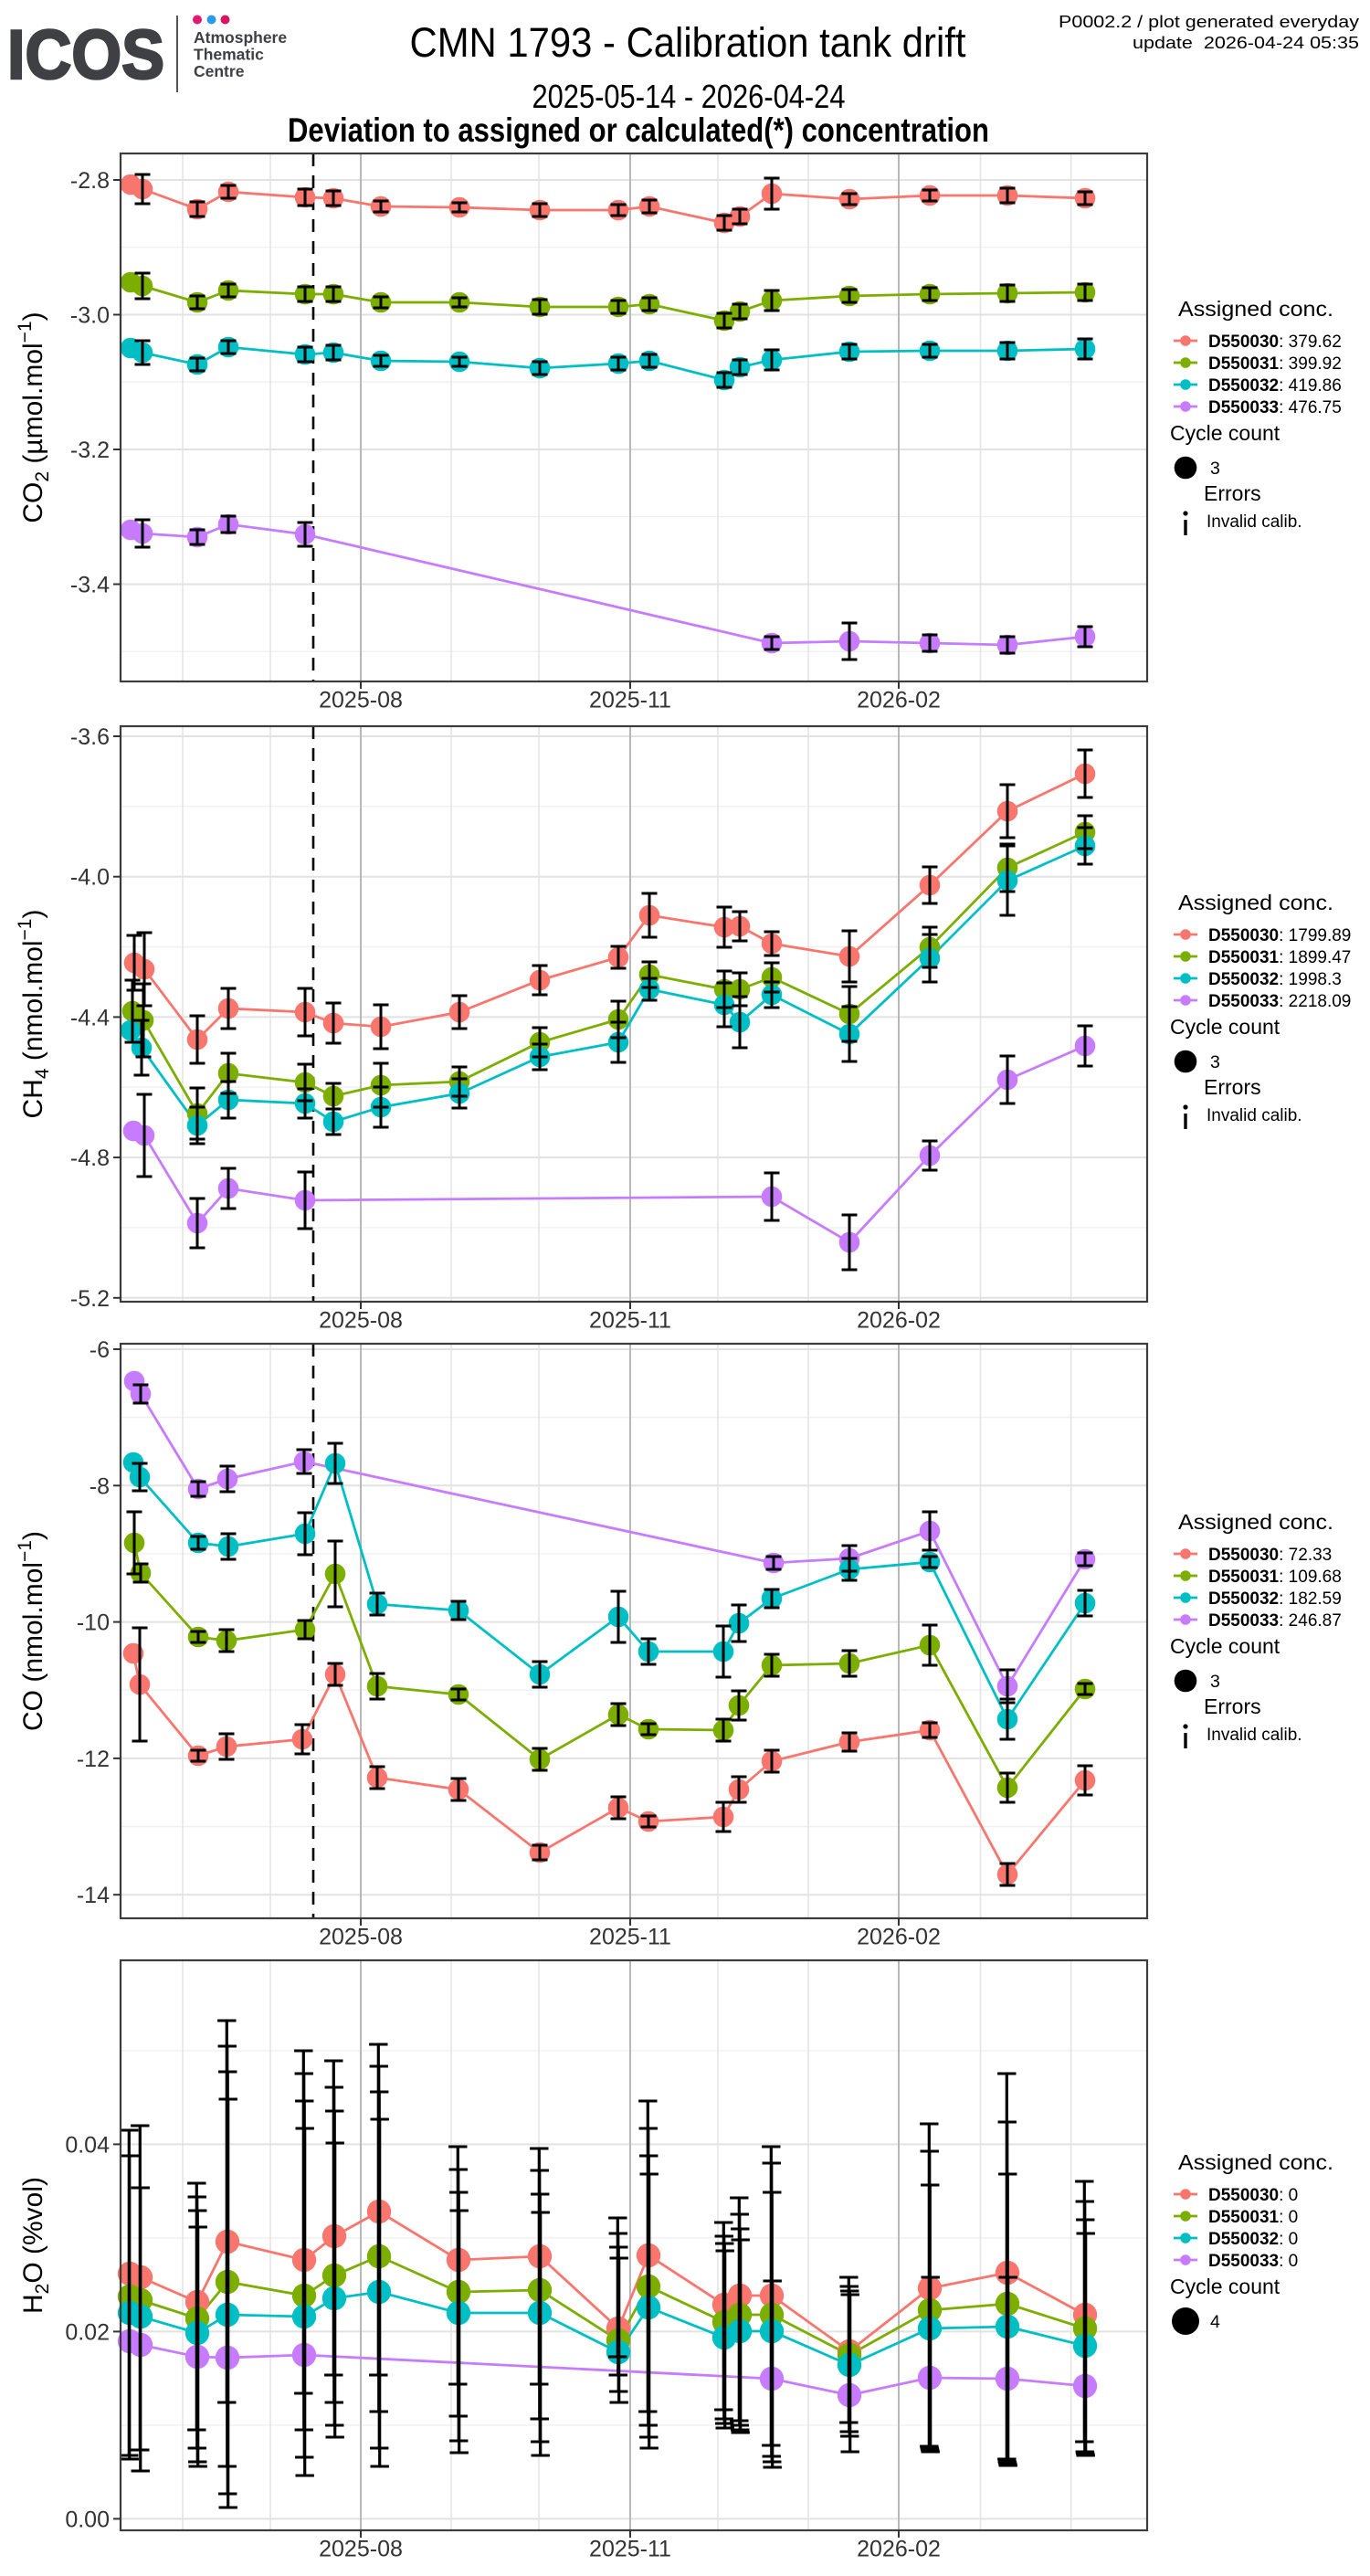 Image resolution: width=1370 pixels, height=2576 pixels. Describe the element at coordinates (87, 2332) in the screenshot. I see `svg-text: 0.02` at that location.